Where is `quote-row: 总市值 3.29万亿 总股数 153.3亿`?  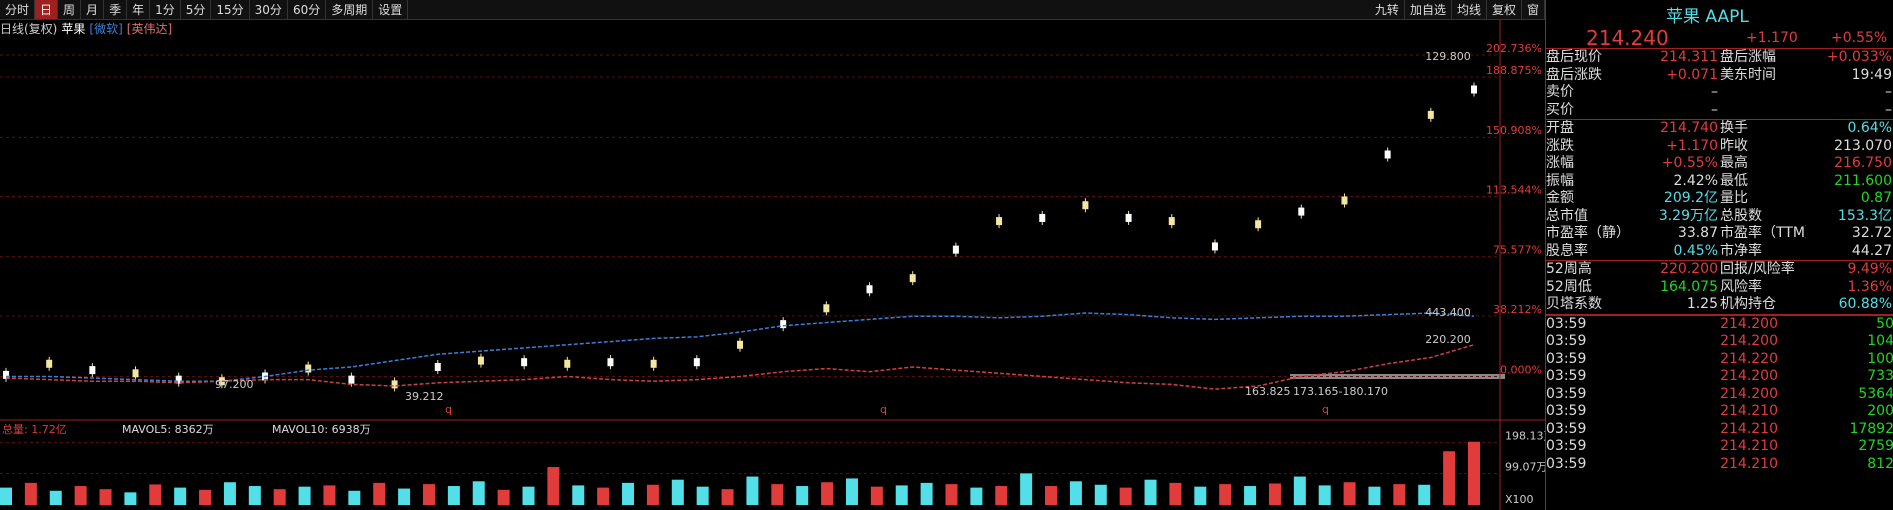
quote-row: 总市值 3.29万亿 总股数 153.3亿 is located at coordinates (1719, 217).